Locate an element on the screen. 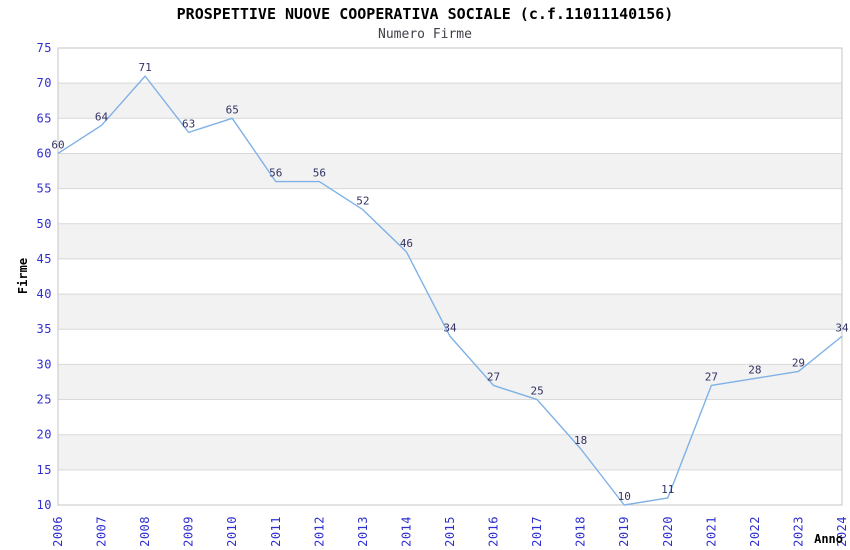  y-tick-label: 25 is located at coordinates (44, 400).